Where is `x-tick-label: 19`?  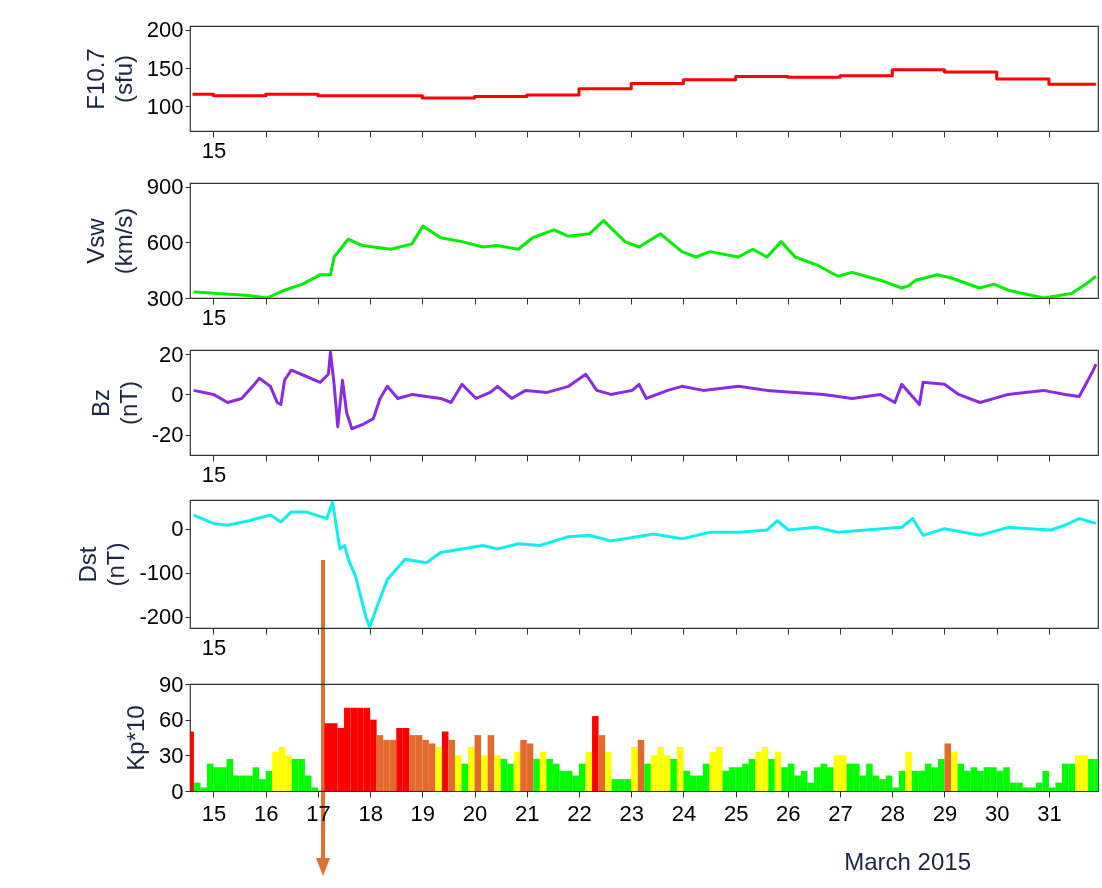
x-tick-label: 19 is located at coordinates (423, 813).